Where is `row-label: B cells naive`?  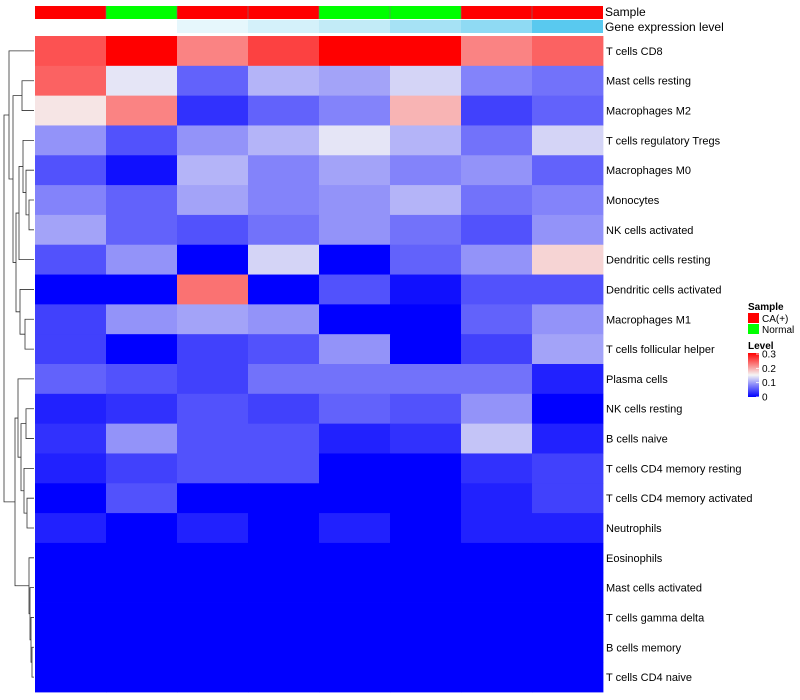 row-label: B cells naive is located at coordinates (637, 440).